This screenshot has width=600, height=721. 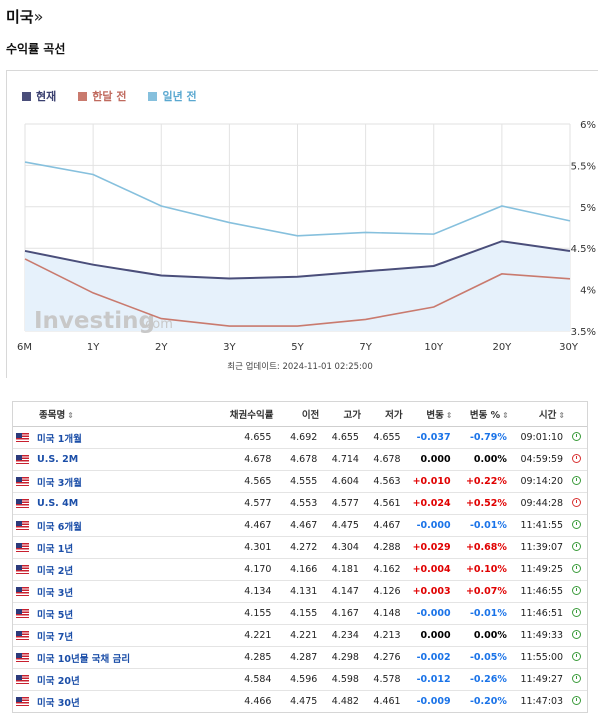 I want to click on time-cell: 11:47:03, so click(x=542, y=701).